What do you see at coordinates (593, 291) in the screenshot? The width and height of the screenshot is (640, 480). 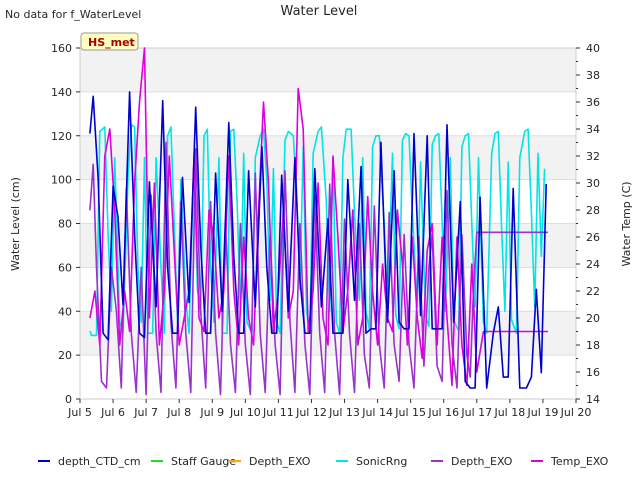 I see `y2-tick-label: 22` at bounding box center [593, 291].